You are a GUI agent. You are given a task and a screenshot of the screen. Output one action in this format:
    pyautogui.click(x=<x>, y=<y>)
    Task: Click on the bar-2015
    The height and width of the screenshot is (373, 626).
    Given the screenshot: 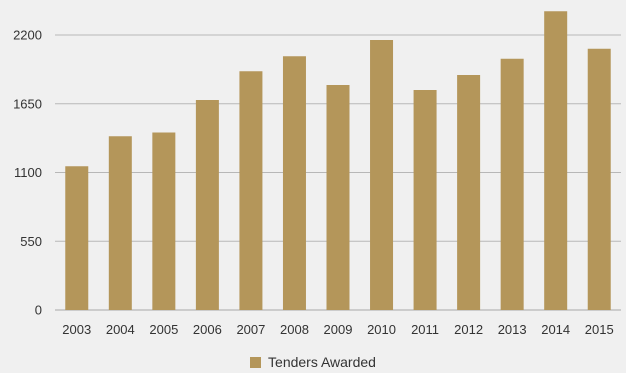 What is the action you would take?
    pyautogui.click(x=599, y=179)
    